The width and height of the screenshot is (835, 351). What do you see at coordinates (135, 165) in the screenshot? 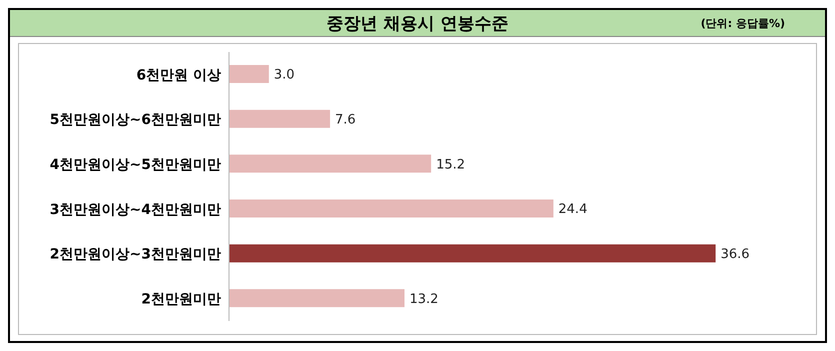
I see `y-tick-label: 4천만원이상~5천만원미만` at bounding box center [135, 165].